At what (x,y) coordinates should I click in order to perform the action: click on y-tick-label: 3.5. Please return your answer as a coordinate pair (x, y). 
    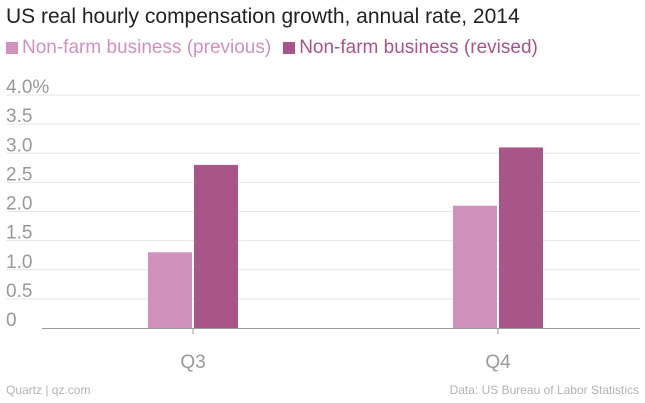
    Looking at the image, I should click on (19, 116).